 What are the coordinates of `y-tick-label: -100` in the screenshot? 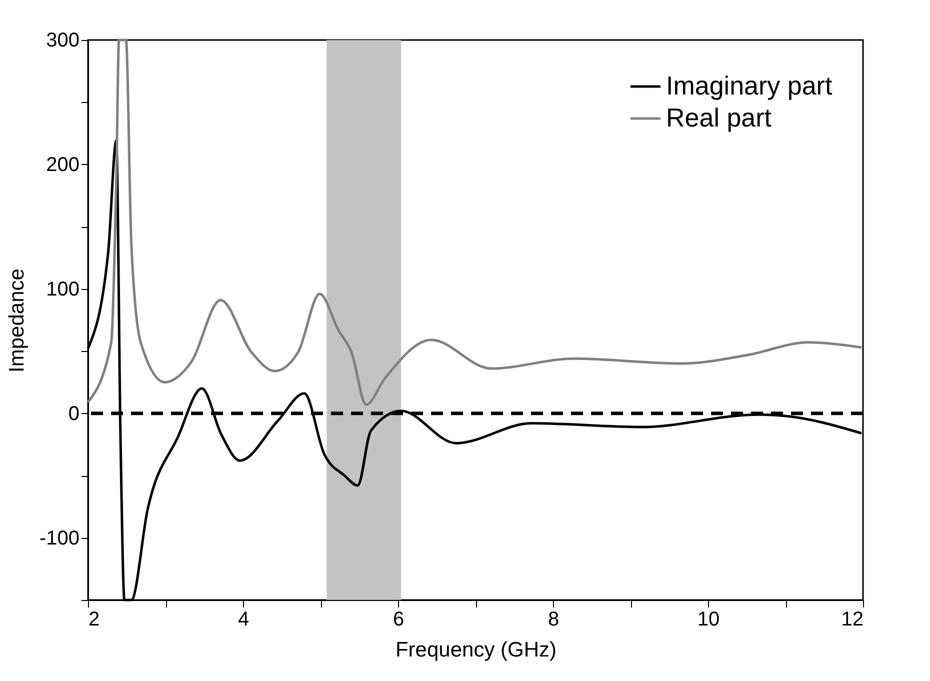 It's located at (59, 538).